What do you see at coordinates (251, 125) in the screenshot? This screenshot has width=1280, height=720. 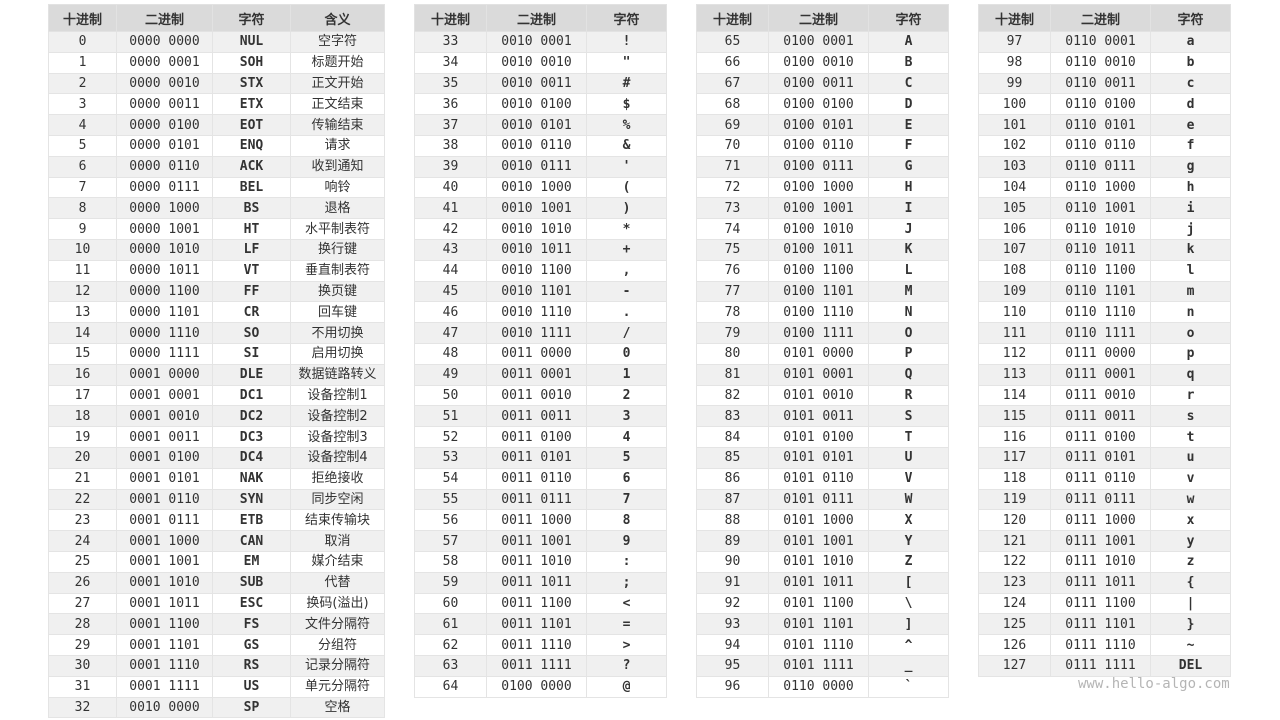 I see `cell-character: EOT` at bounding box center [251, 125].